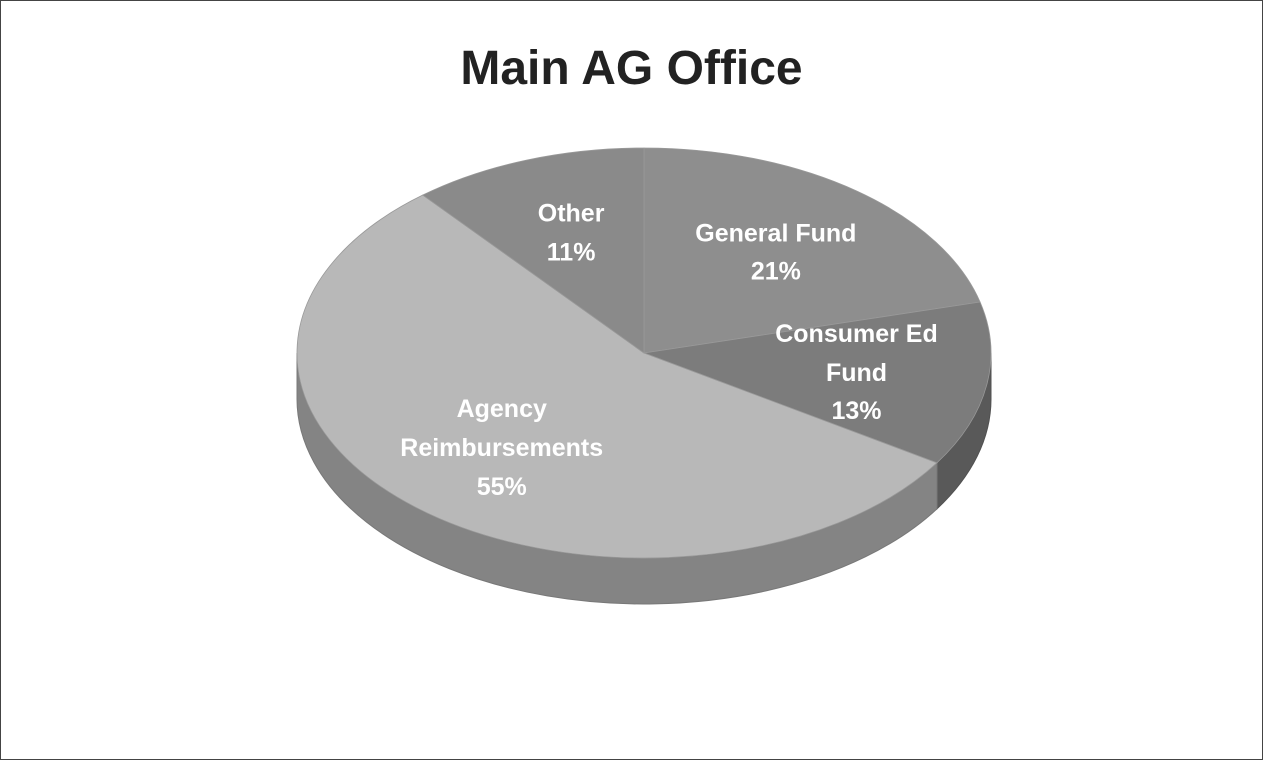 The width and height of the screenshot is (1263, 760). What do you see at coordinates (856, 353) in the screenshot?
I see `slice-category: Consumer Ed Fund` at bounding box center [856, 353].